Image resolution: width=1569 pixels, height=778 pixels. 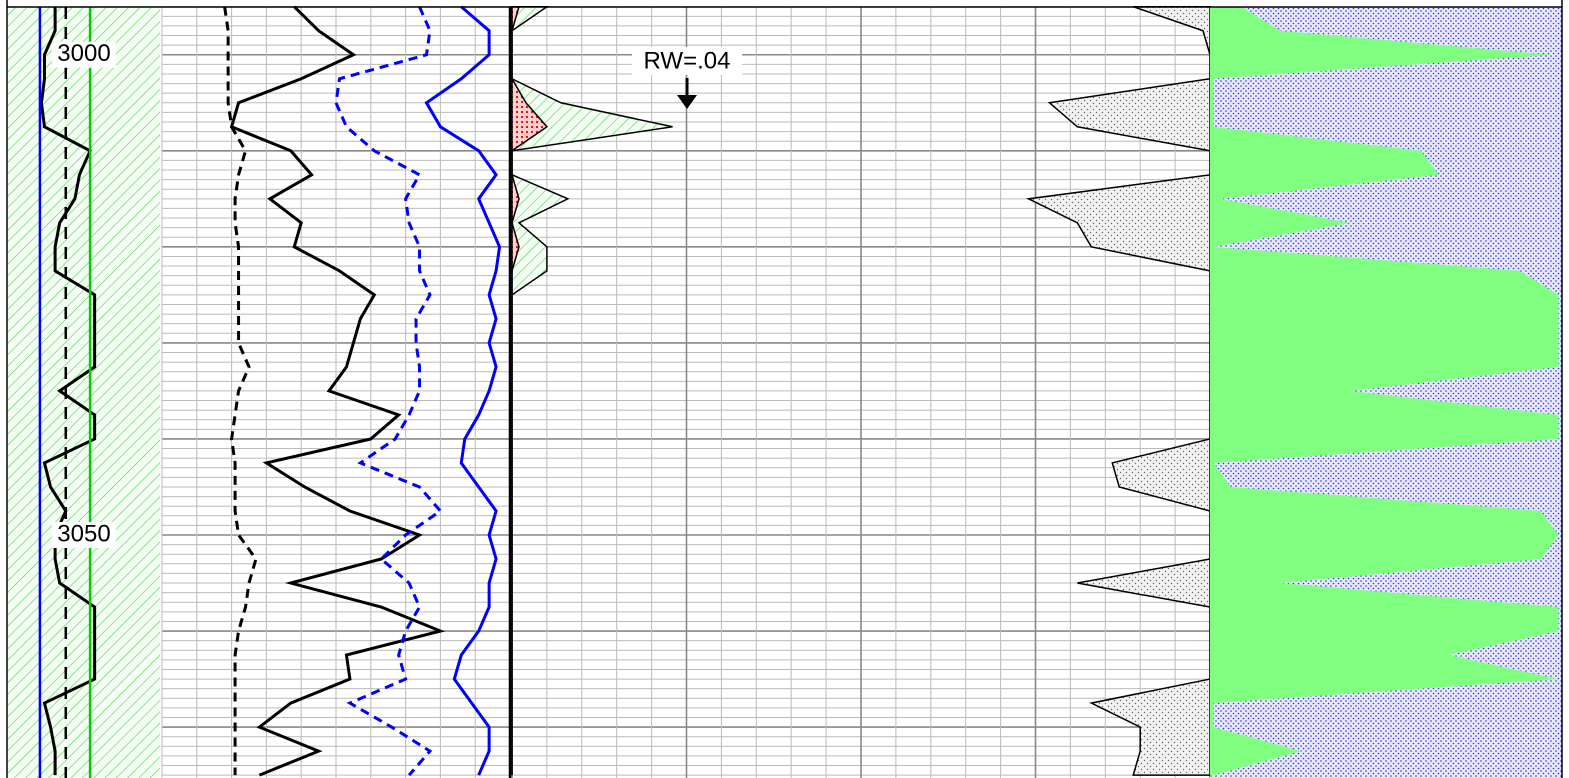 I want to click on annotation: RW=.04, so click(x=687, y=60).